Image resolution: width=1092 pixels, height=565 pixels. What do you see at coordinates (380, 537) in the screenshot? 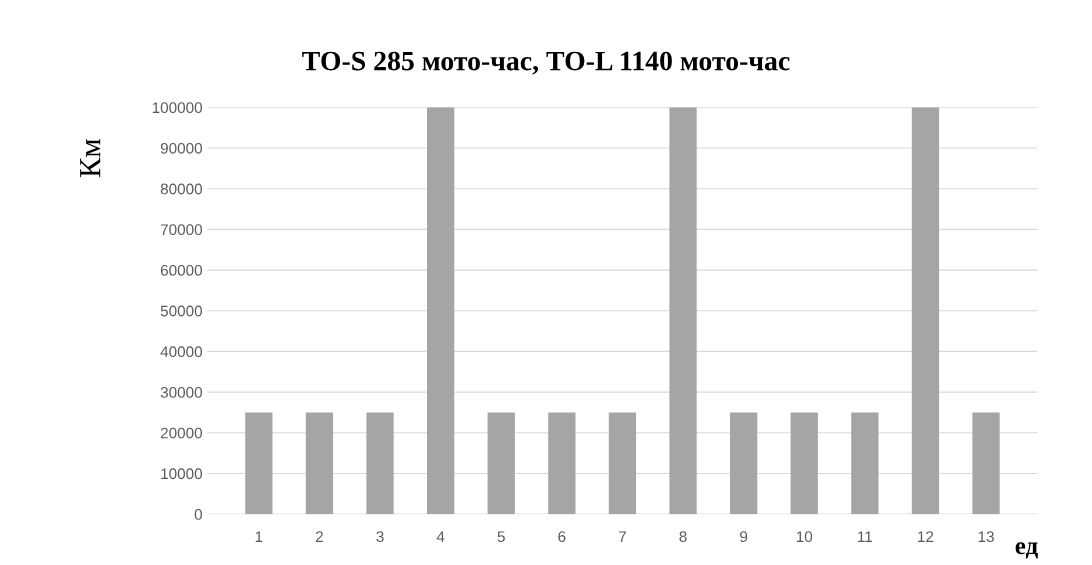
I see `x-tick-label: 3` at bounding box center [380, 537].